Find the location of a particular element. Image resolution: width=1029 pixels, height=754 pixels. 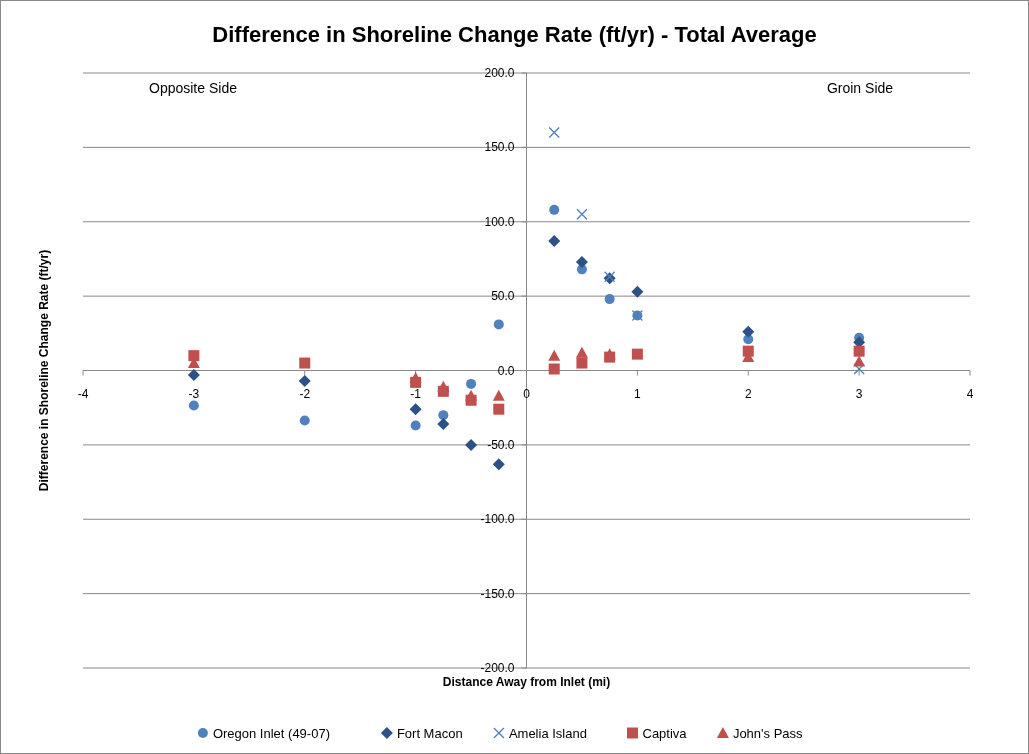

y-axis-title: Difference in Shoreline Change Rate (ft/yr) is located at coordinates (44, 370).